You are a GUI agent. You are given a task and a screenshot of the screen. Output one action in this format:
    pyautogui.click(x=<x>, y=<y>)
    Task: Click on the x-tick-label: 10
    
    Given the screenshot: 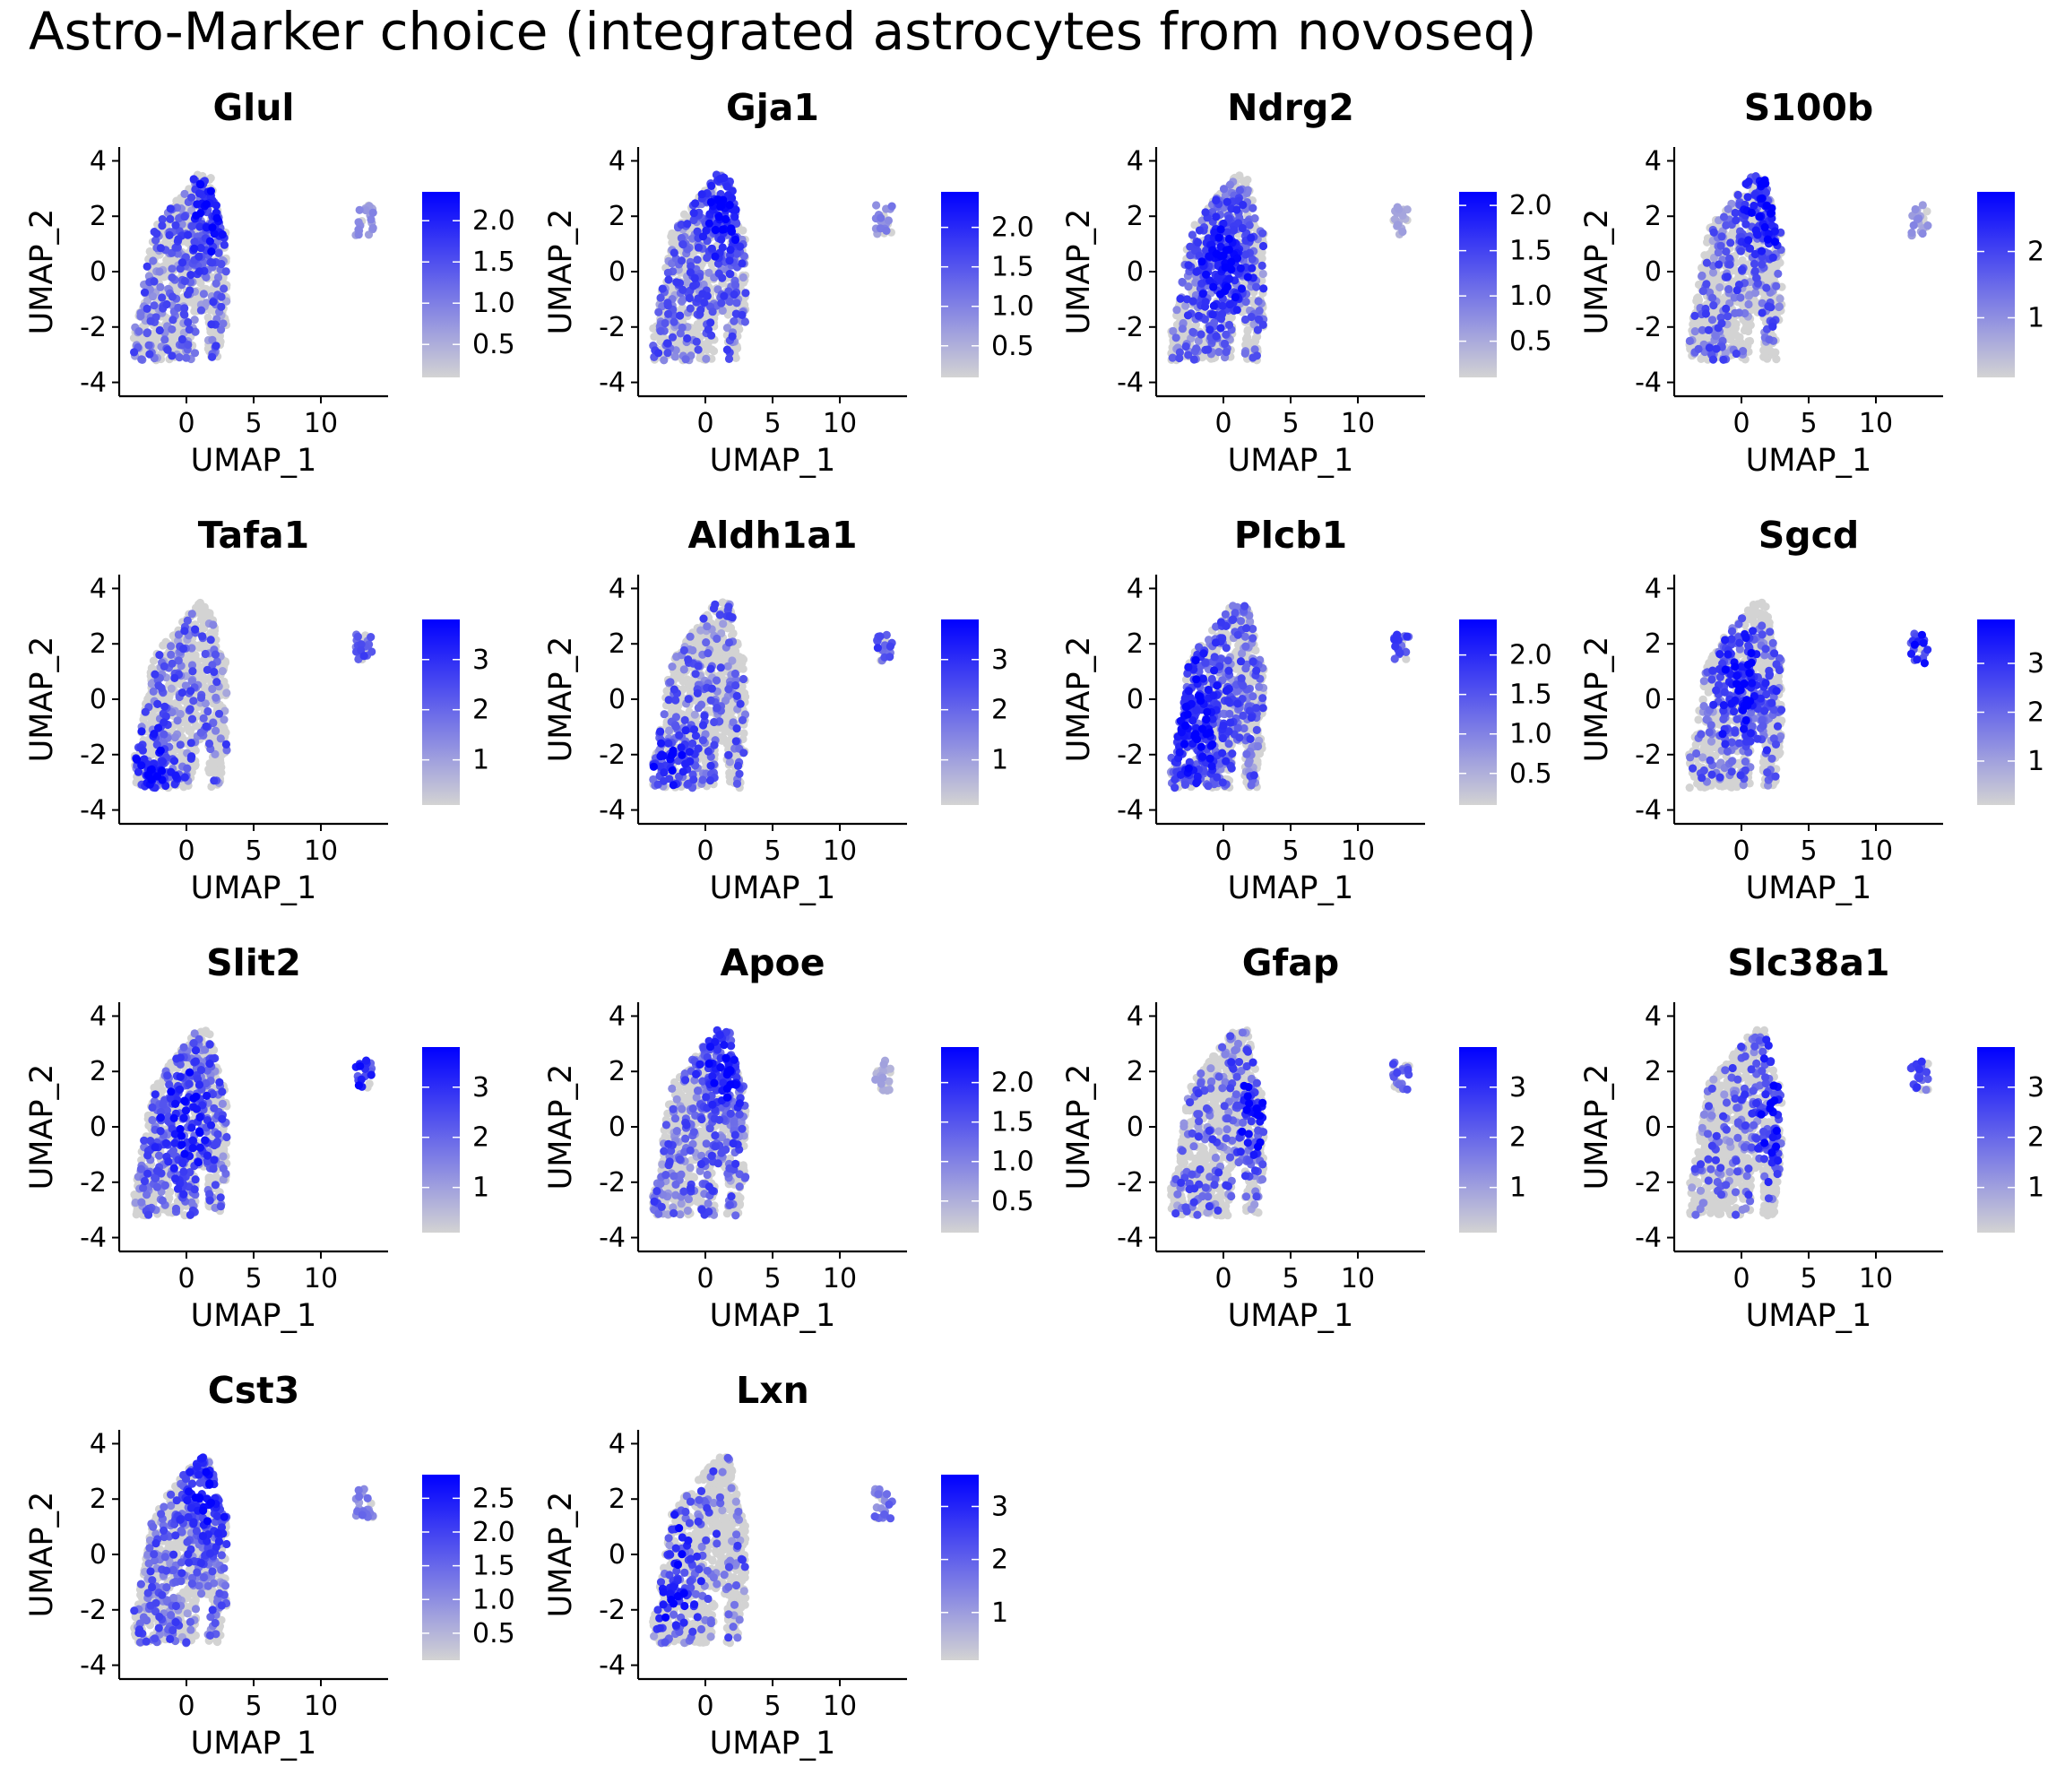 What is the action you would take?
    pyautogui.click(x=321, y=423)
    